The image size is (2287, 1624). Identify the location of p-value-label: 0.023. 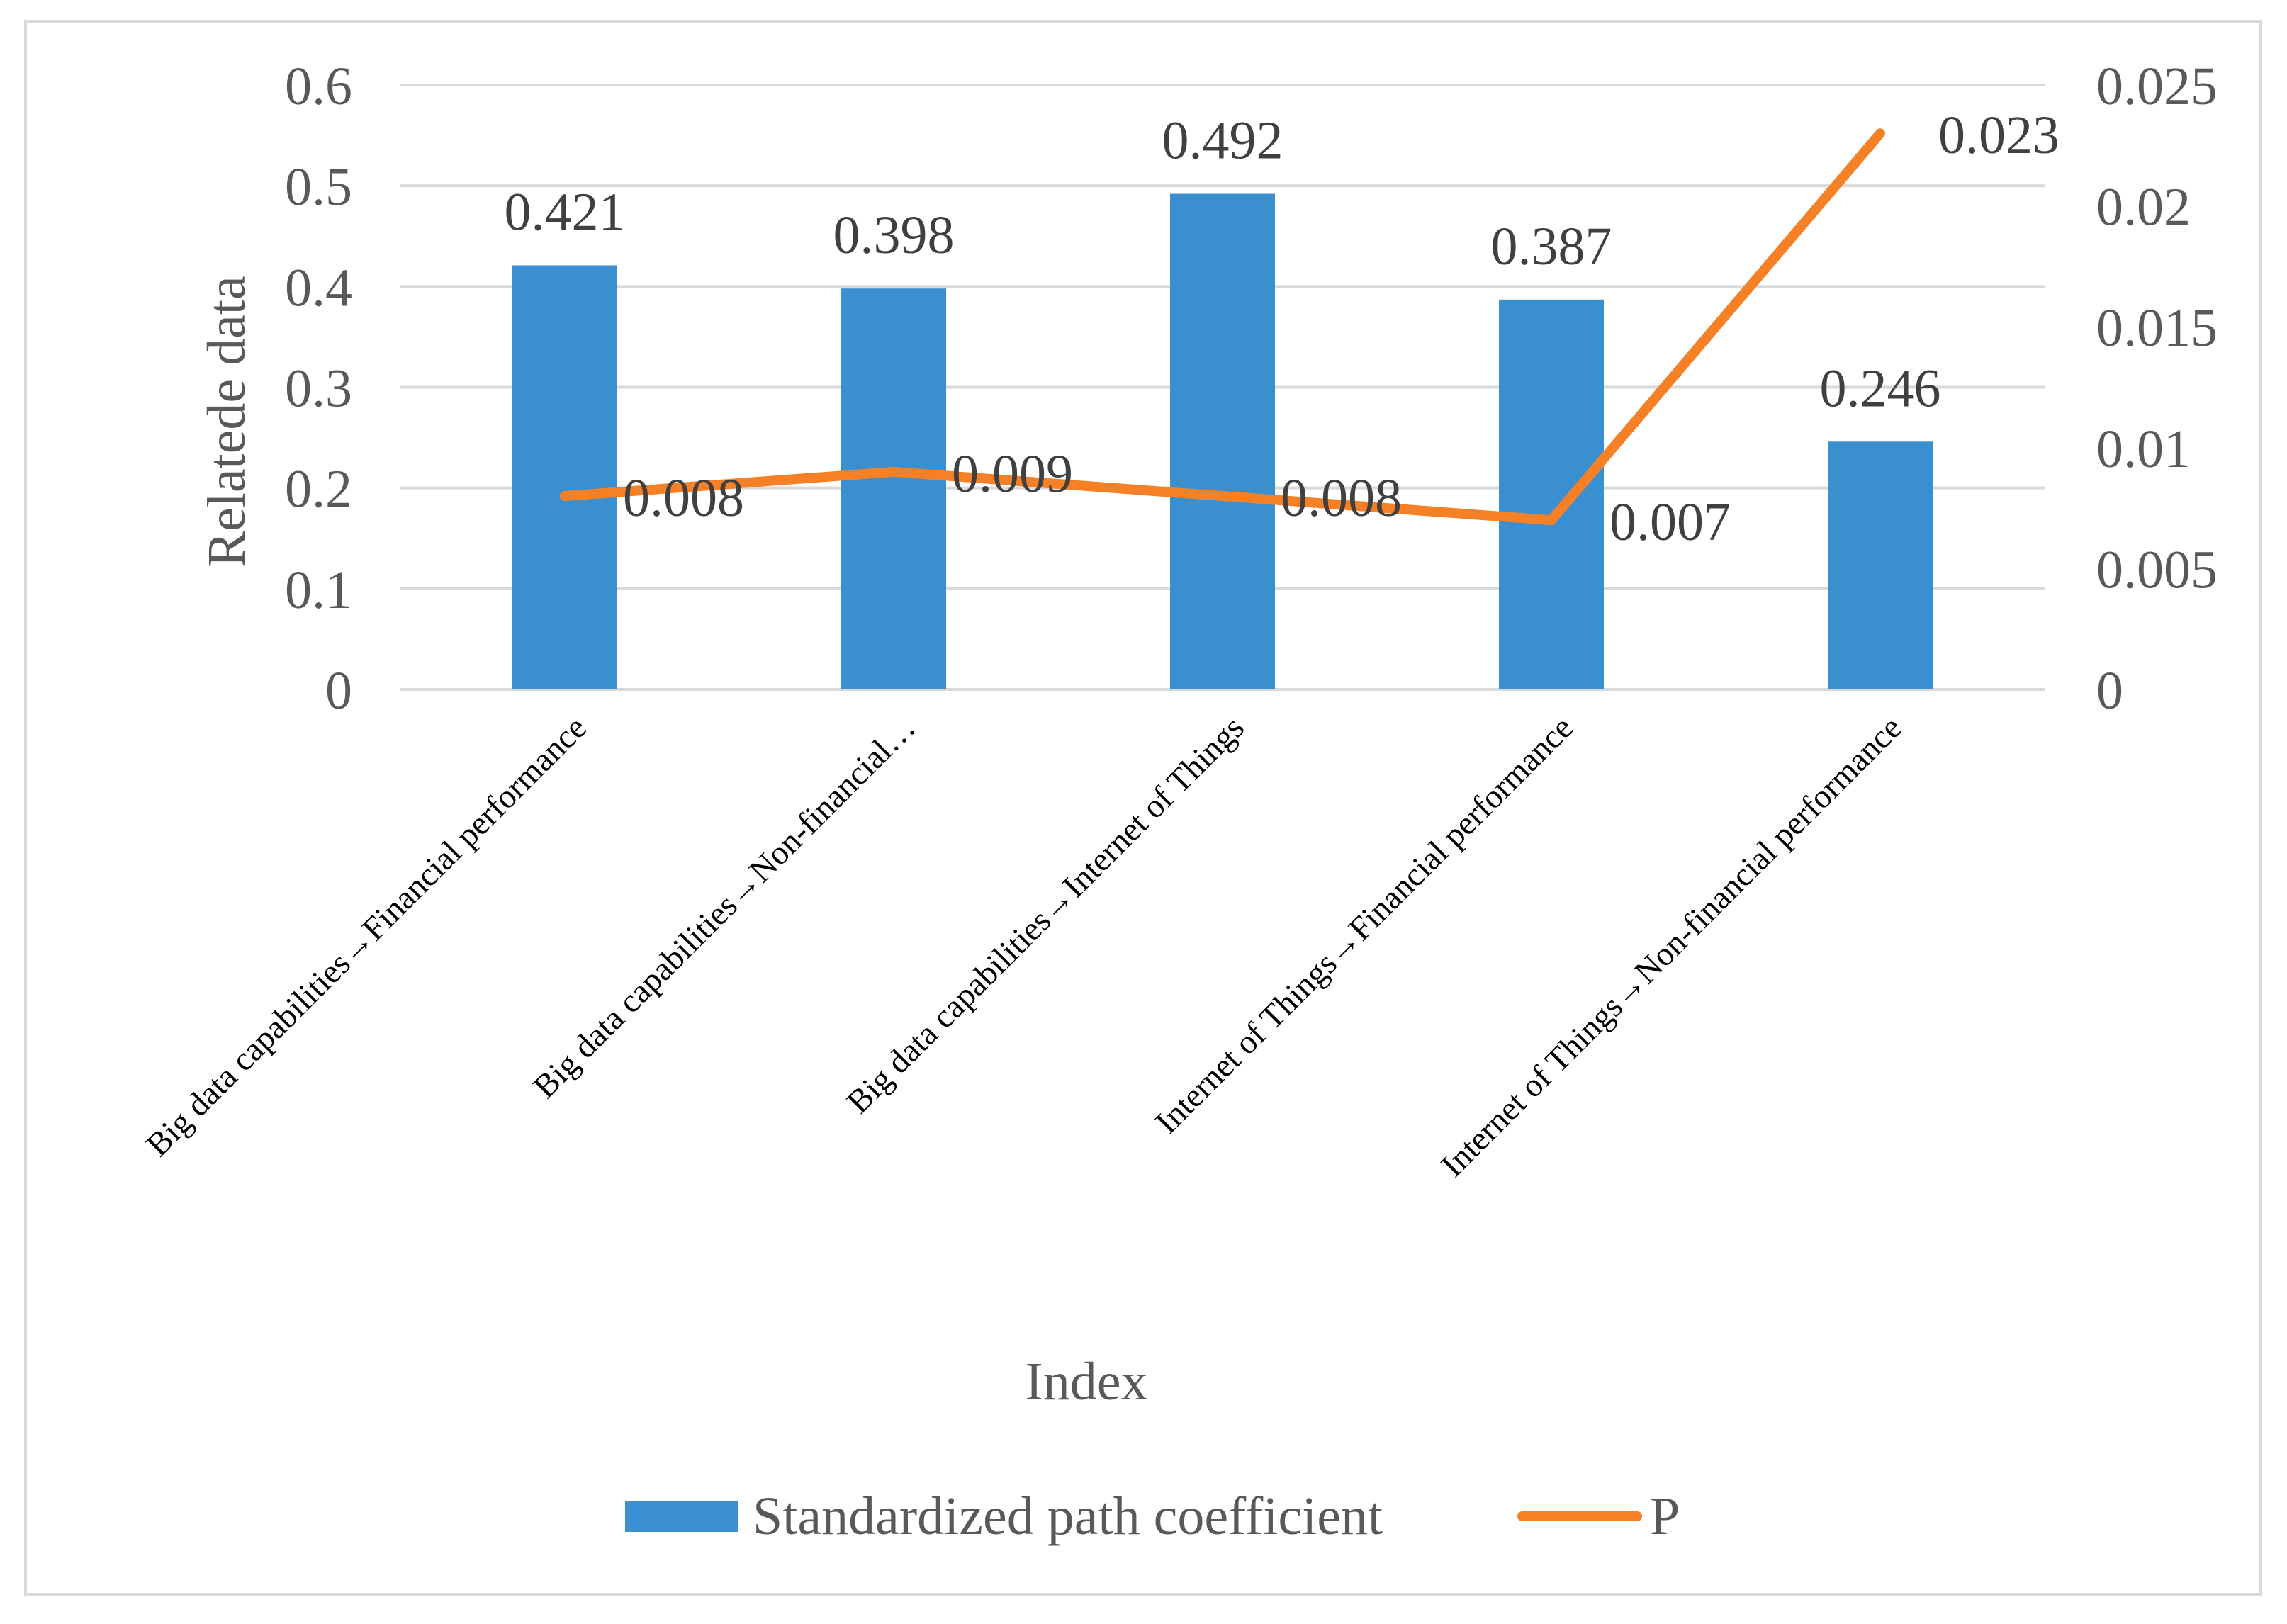
(1999, 136).